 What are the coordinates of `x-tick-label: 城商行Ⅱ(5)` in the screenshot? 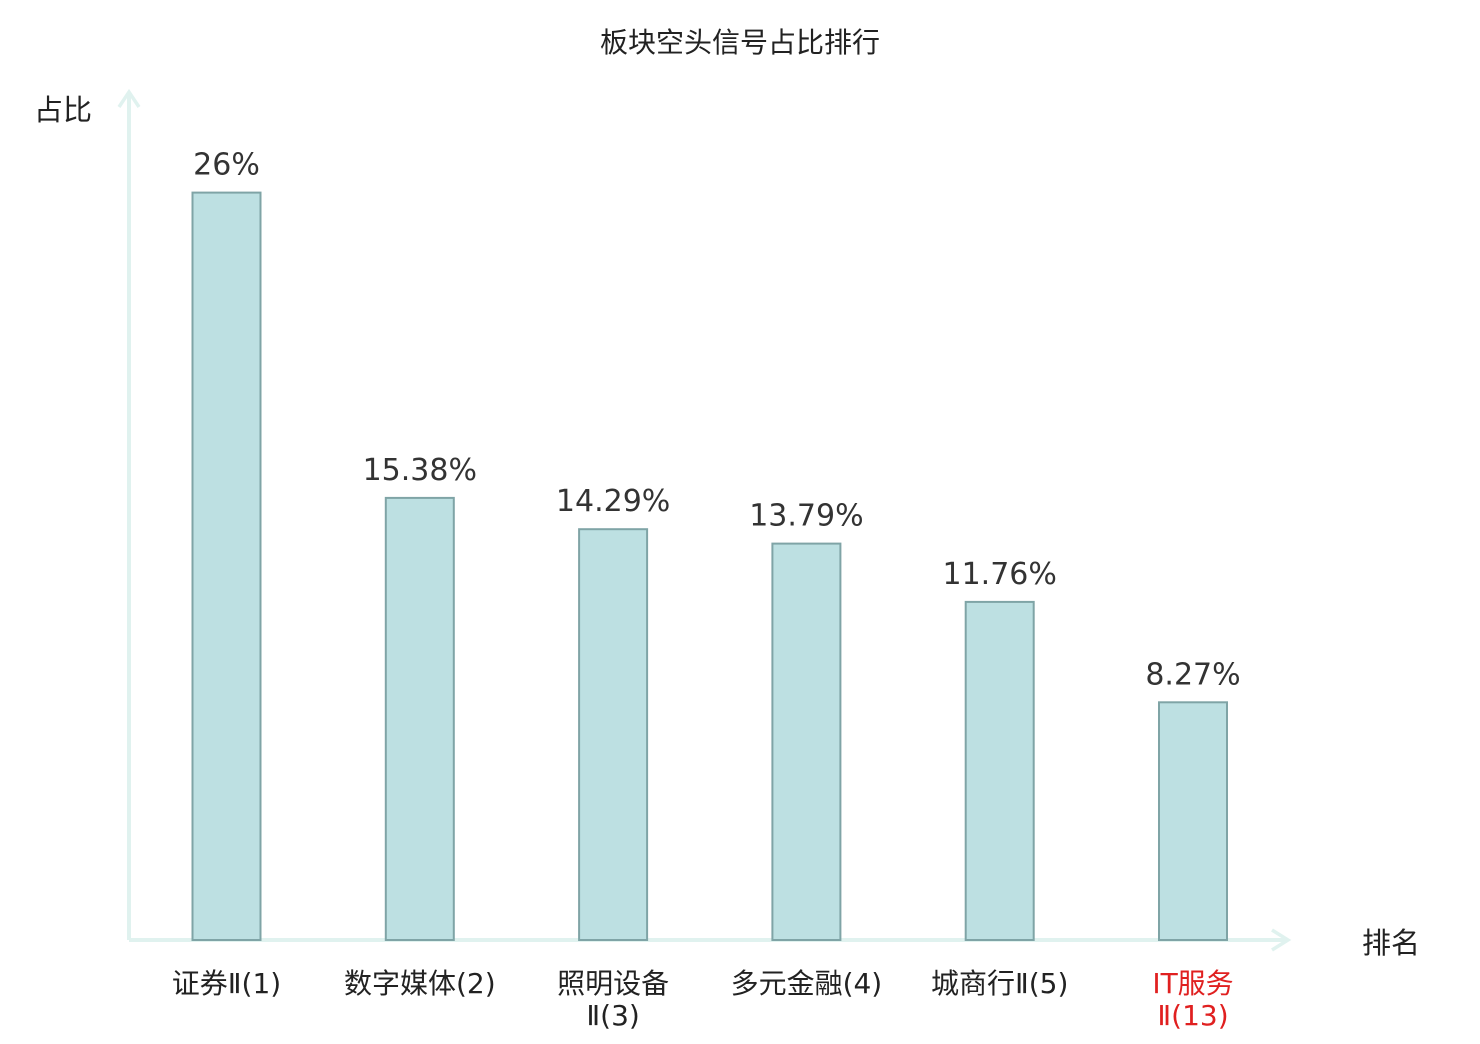 It's located at (999, 983).